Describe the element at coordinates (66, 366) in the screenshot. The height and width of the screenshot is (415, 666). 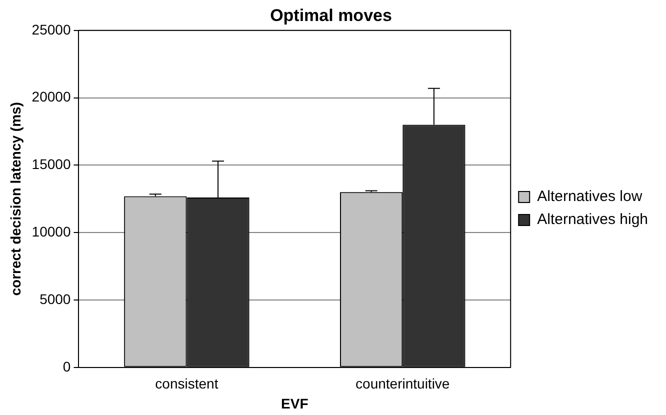
I see `y-tick-label: 0` at that location.